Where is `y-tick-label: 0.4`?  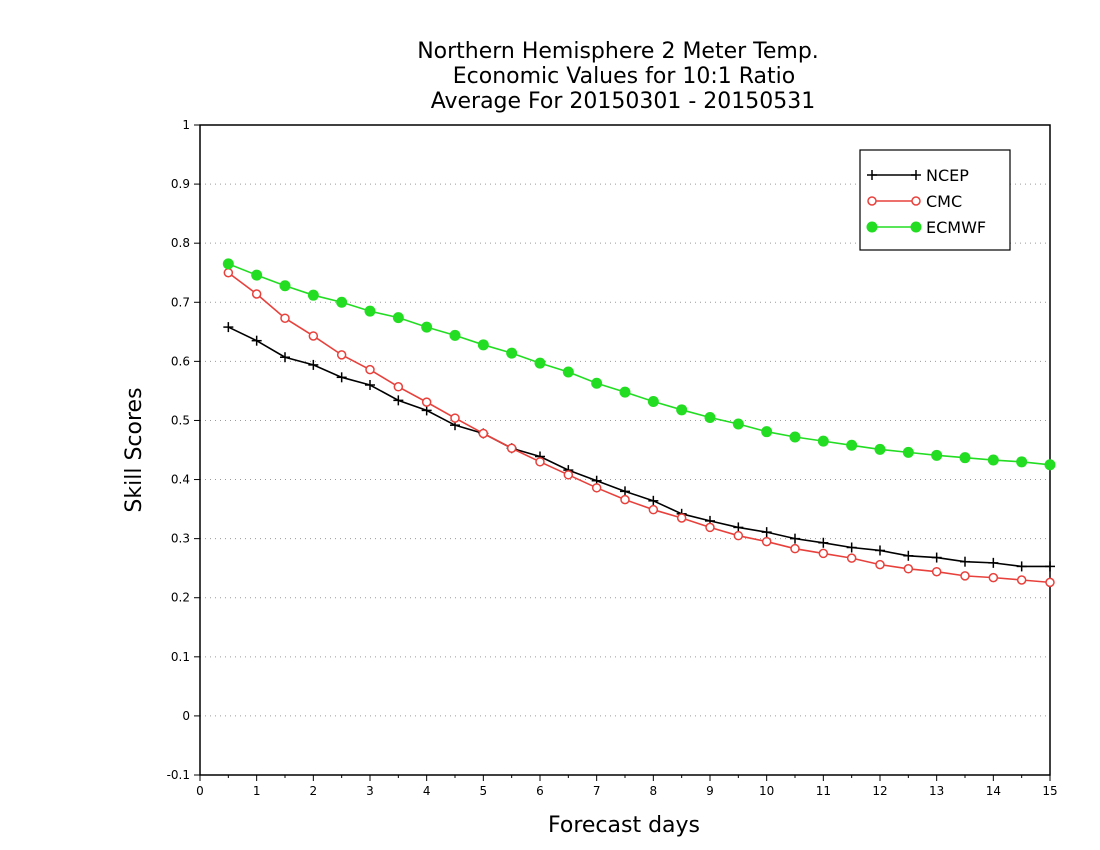 y-tick-label: 0.4 is located at coordinates (180, 480).